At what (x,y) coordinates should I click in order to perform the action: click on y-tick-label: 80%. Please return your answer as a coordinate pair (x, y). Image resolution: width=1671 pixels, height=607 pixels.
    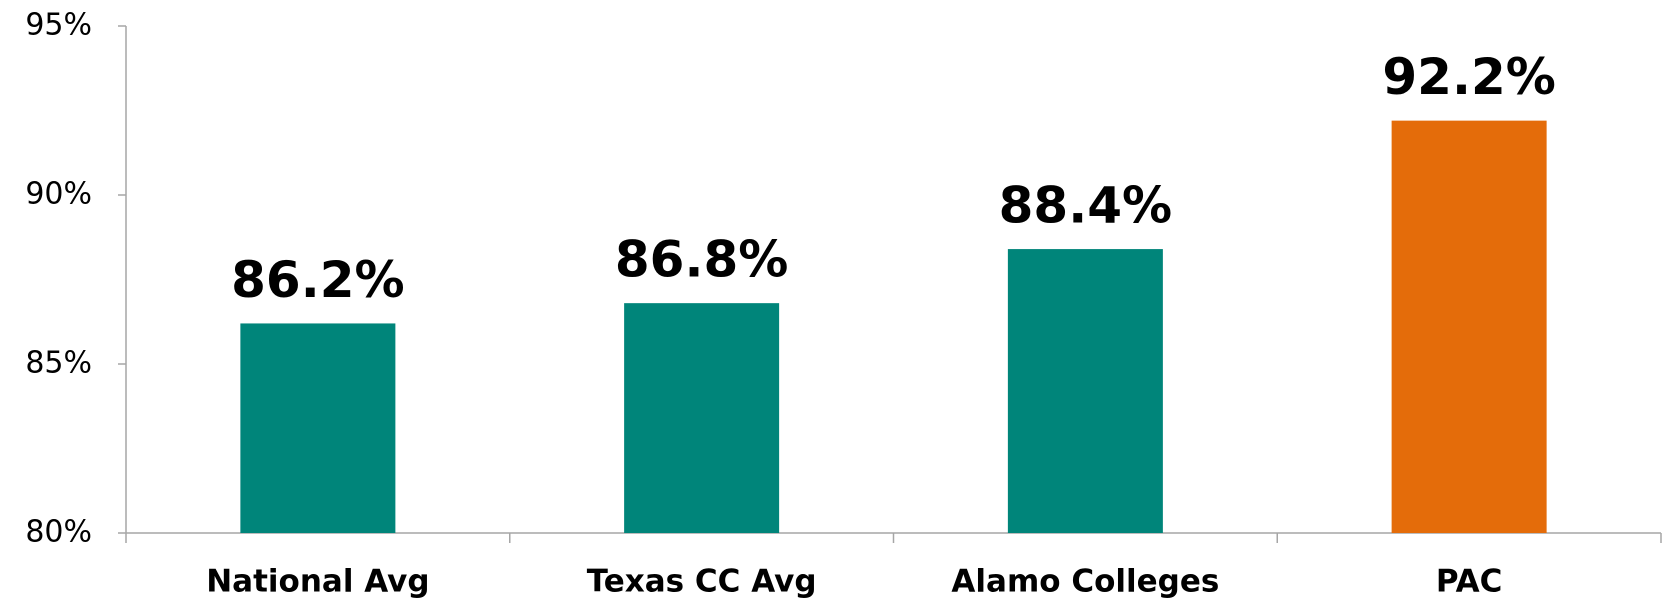
    Looking at the image, I should click on (58, 532).